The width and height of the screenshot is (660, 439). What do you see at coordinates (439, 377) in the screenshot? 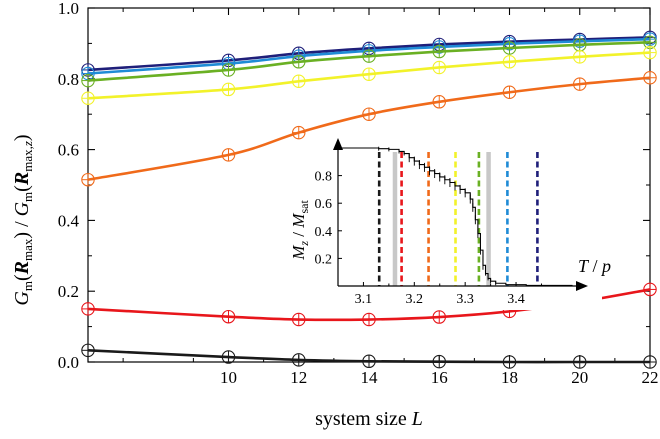
I see `x-tick-label: 16` at bounding box center [439, 377].